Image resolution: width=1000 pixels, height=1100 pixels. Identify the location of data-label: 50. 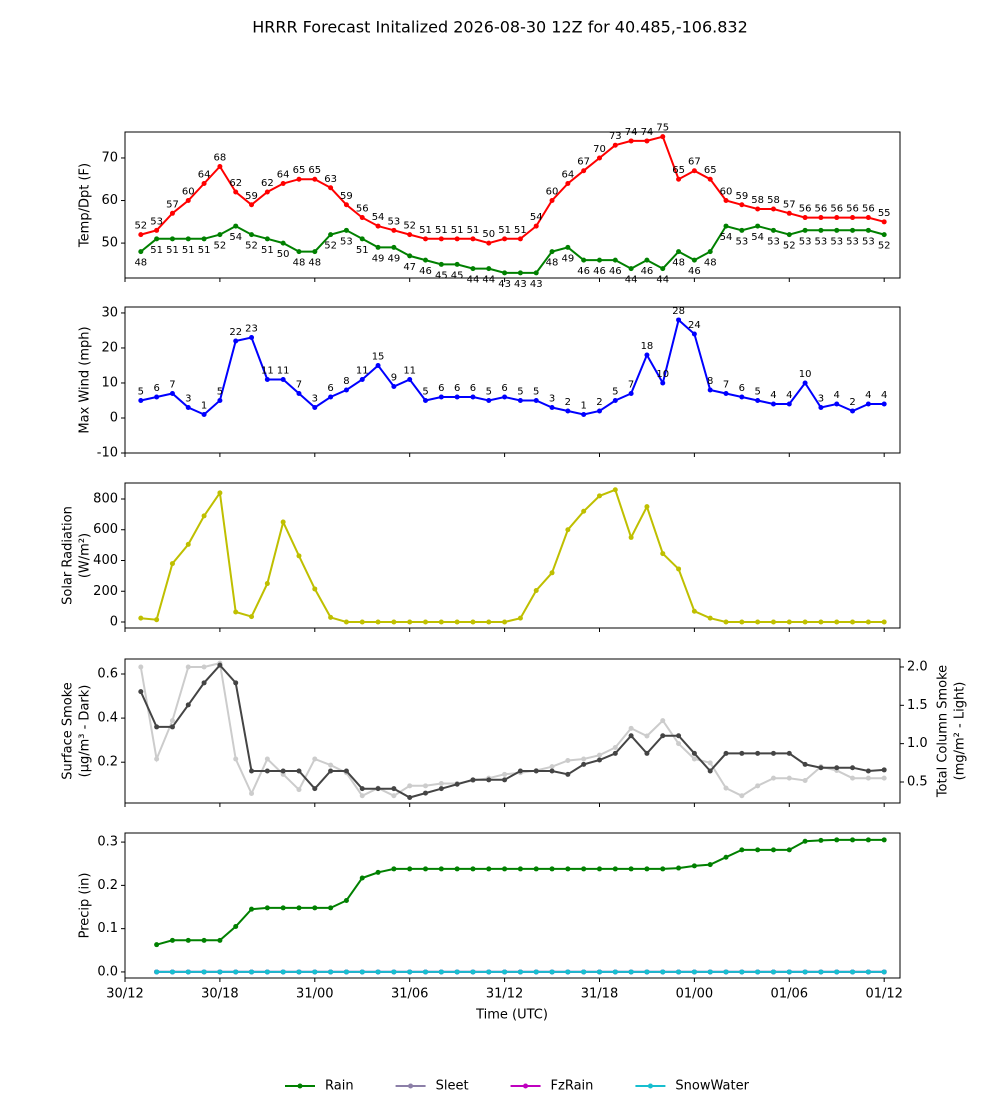
(283, 254).